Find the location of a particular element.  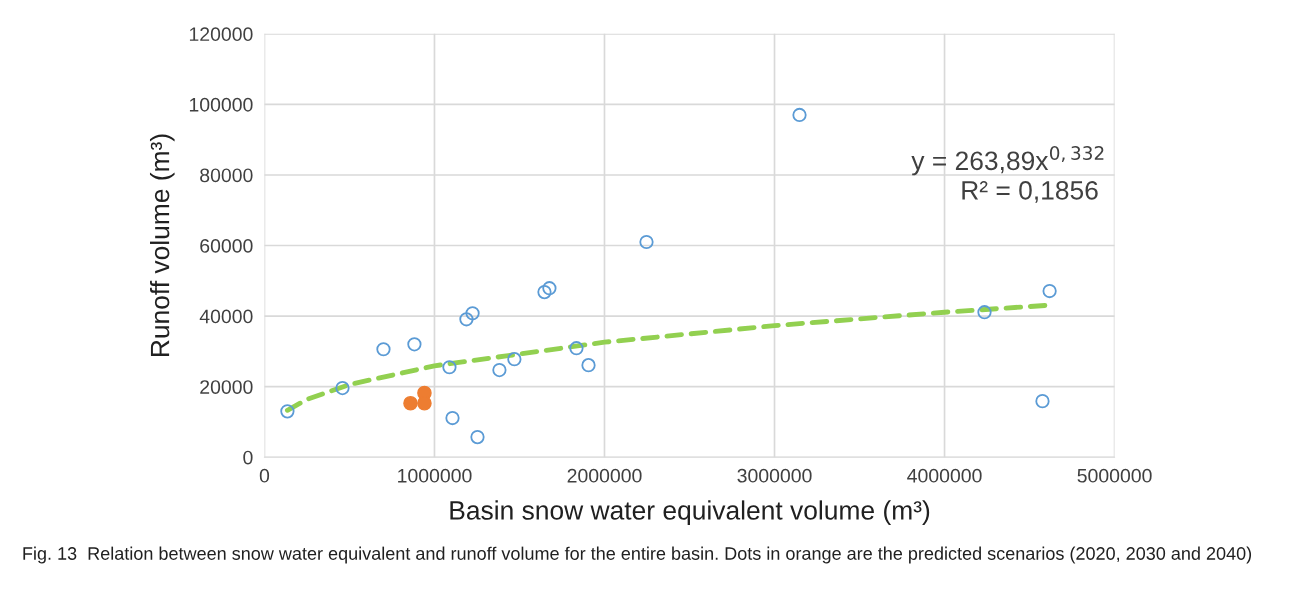

y-tick-label: 100000 is located at coordinates (221, 104).